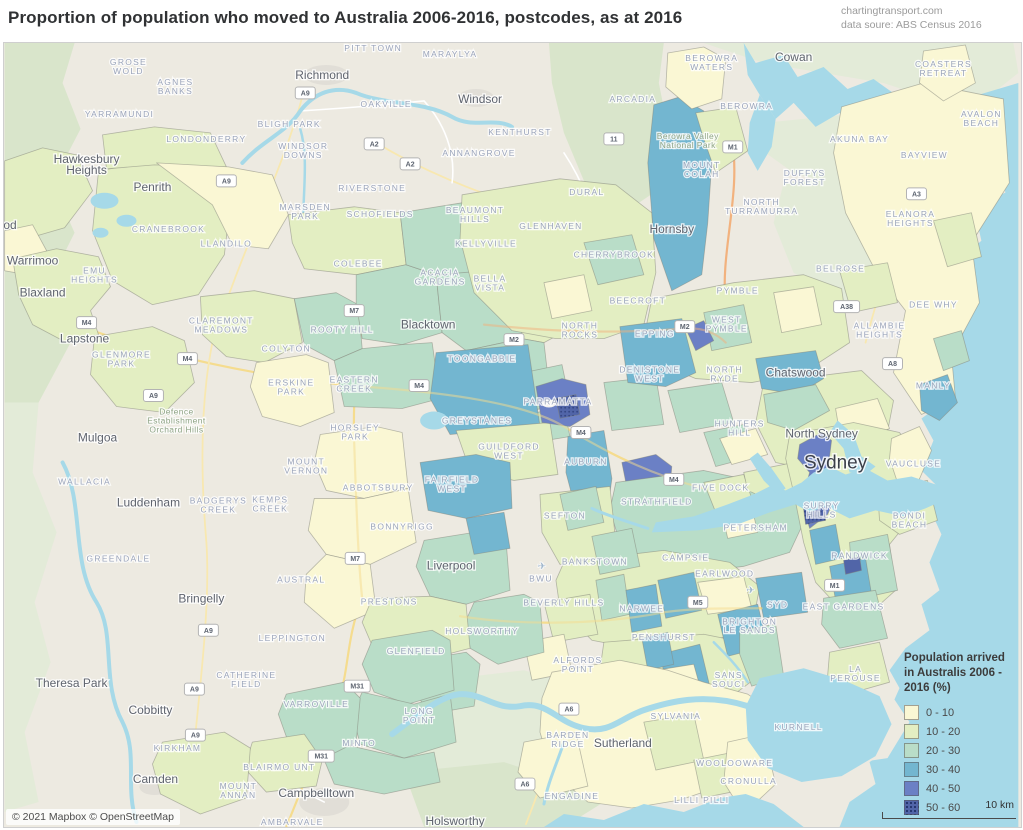  I want to click on map-label-suburb: WOOLOOWARE, so click(734, 763).